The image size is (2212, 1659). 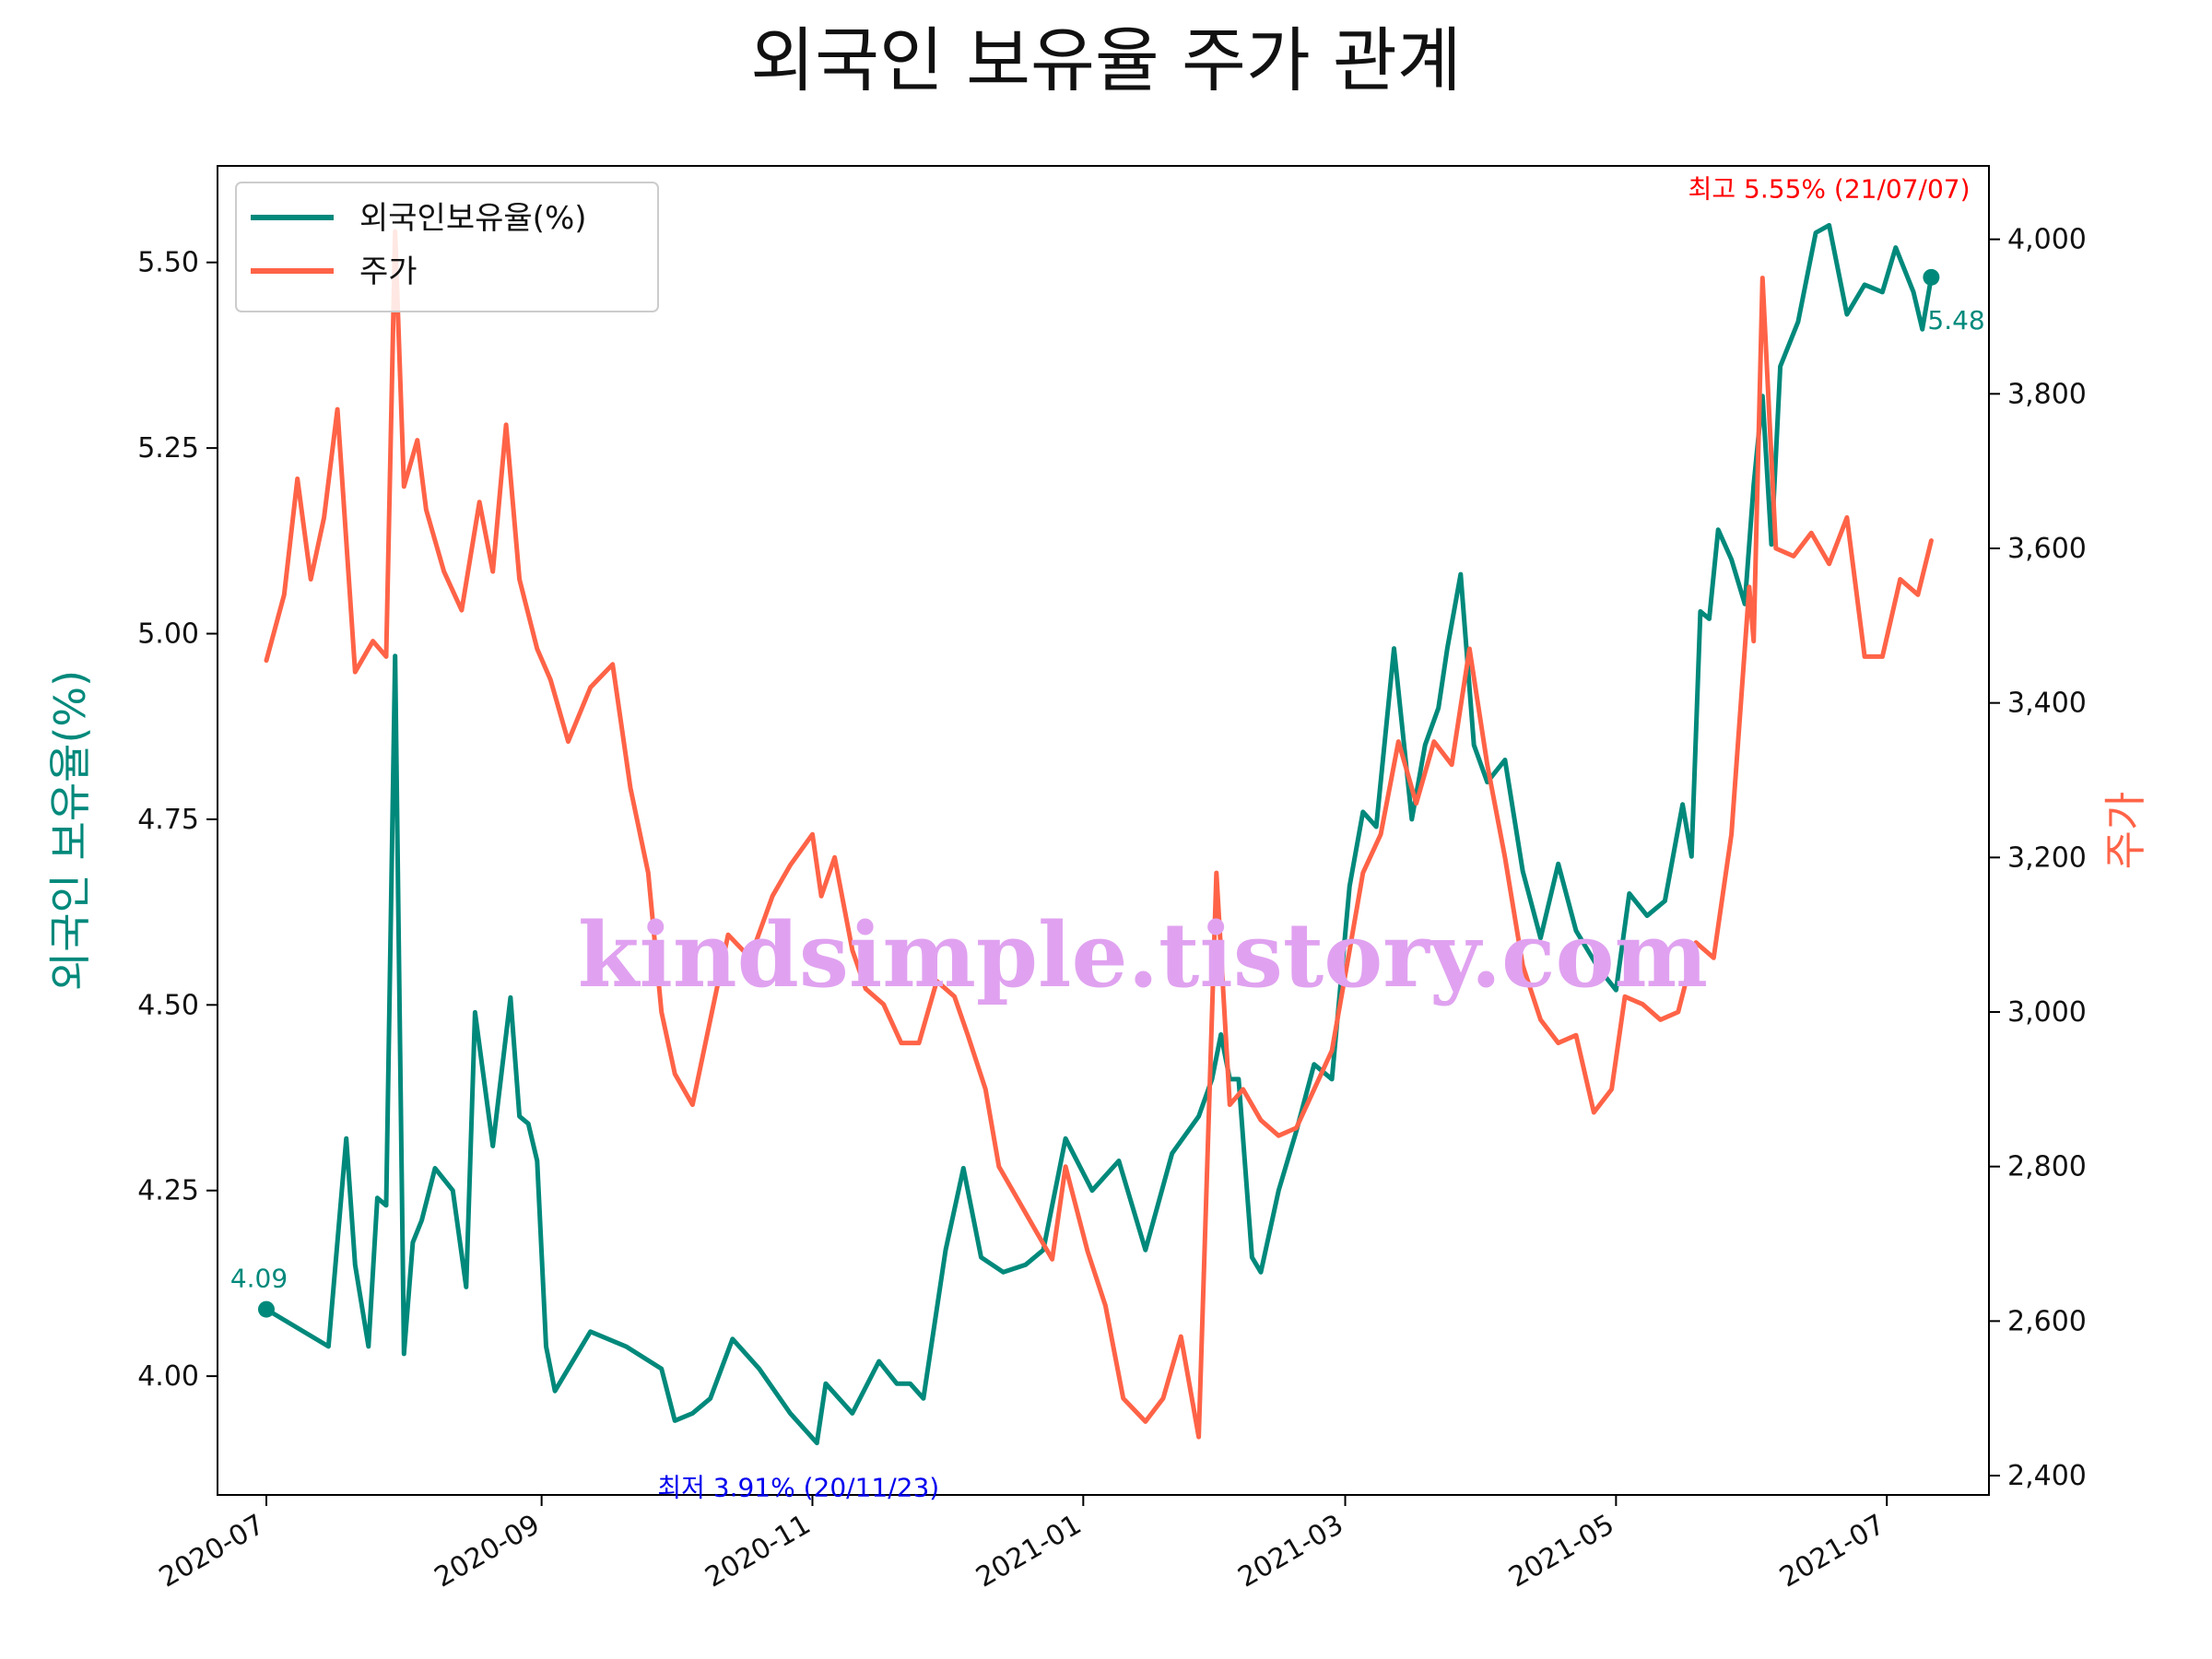 What do you see at coordinates (1106, 60) in the screenshot?
I see `chart-title: 외국인 보유율 주가 관계` at bounding box center [1106, 60].